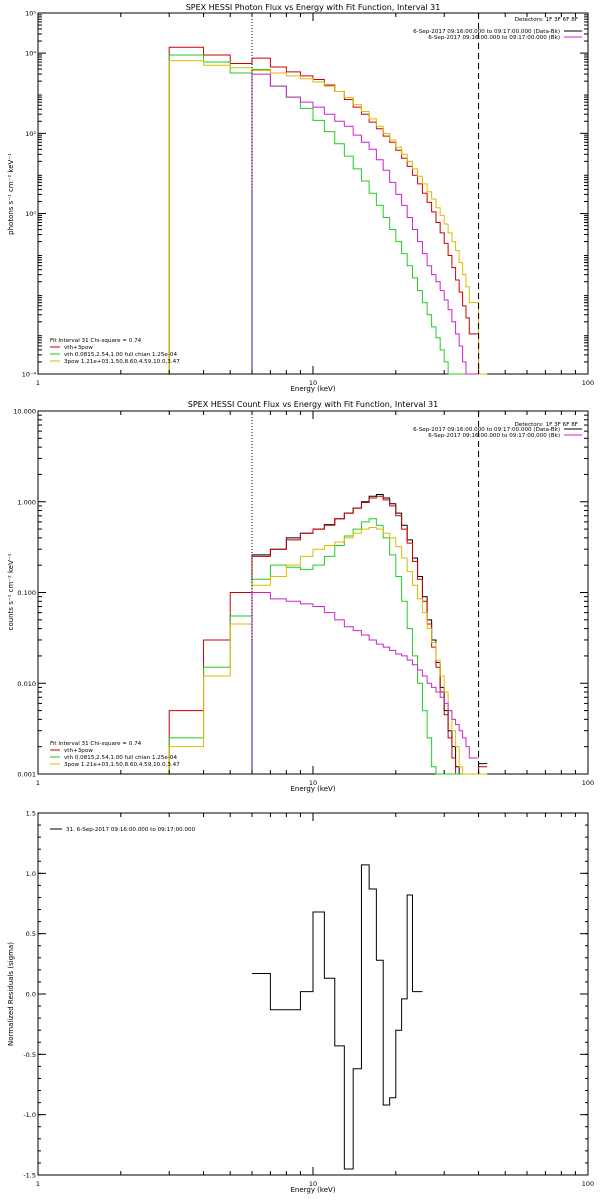 Image resolution: width=600 pixels, height=1200 pixels. What do you see at coordinates (546, 425) in the screenshot?
I see `count-detectors-label: Detectors: 1F 3F 6F 8F` at bounding box center [546, 425].